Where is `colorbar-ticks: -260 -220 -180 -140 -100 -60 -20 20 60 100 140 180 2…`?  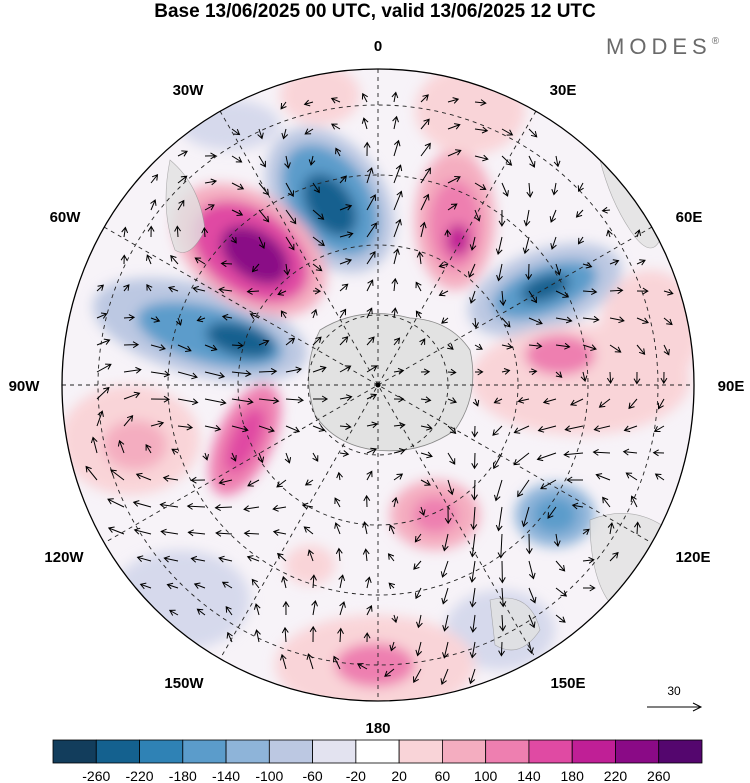
colorbar-ticks: -260 -220 -180 -140 -100 -60 -20 20 60 100 140 180 2… is located at coordinates (376, 775).